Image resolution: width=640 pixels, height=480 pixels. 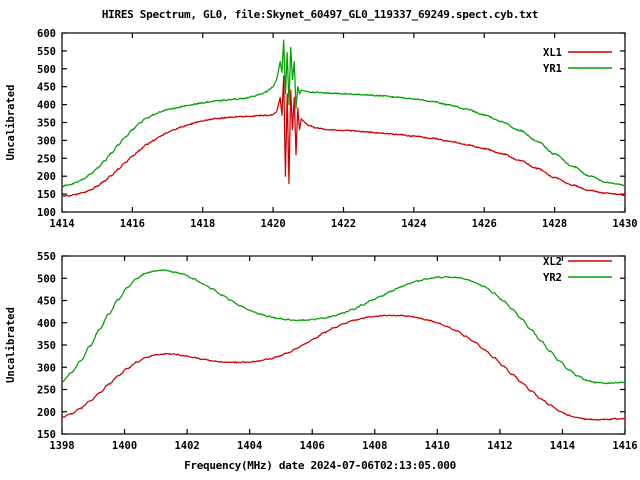 I want to click on top-ytick-label: 600, so click(x=46, y=34).